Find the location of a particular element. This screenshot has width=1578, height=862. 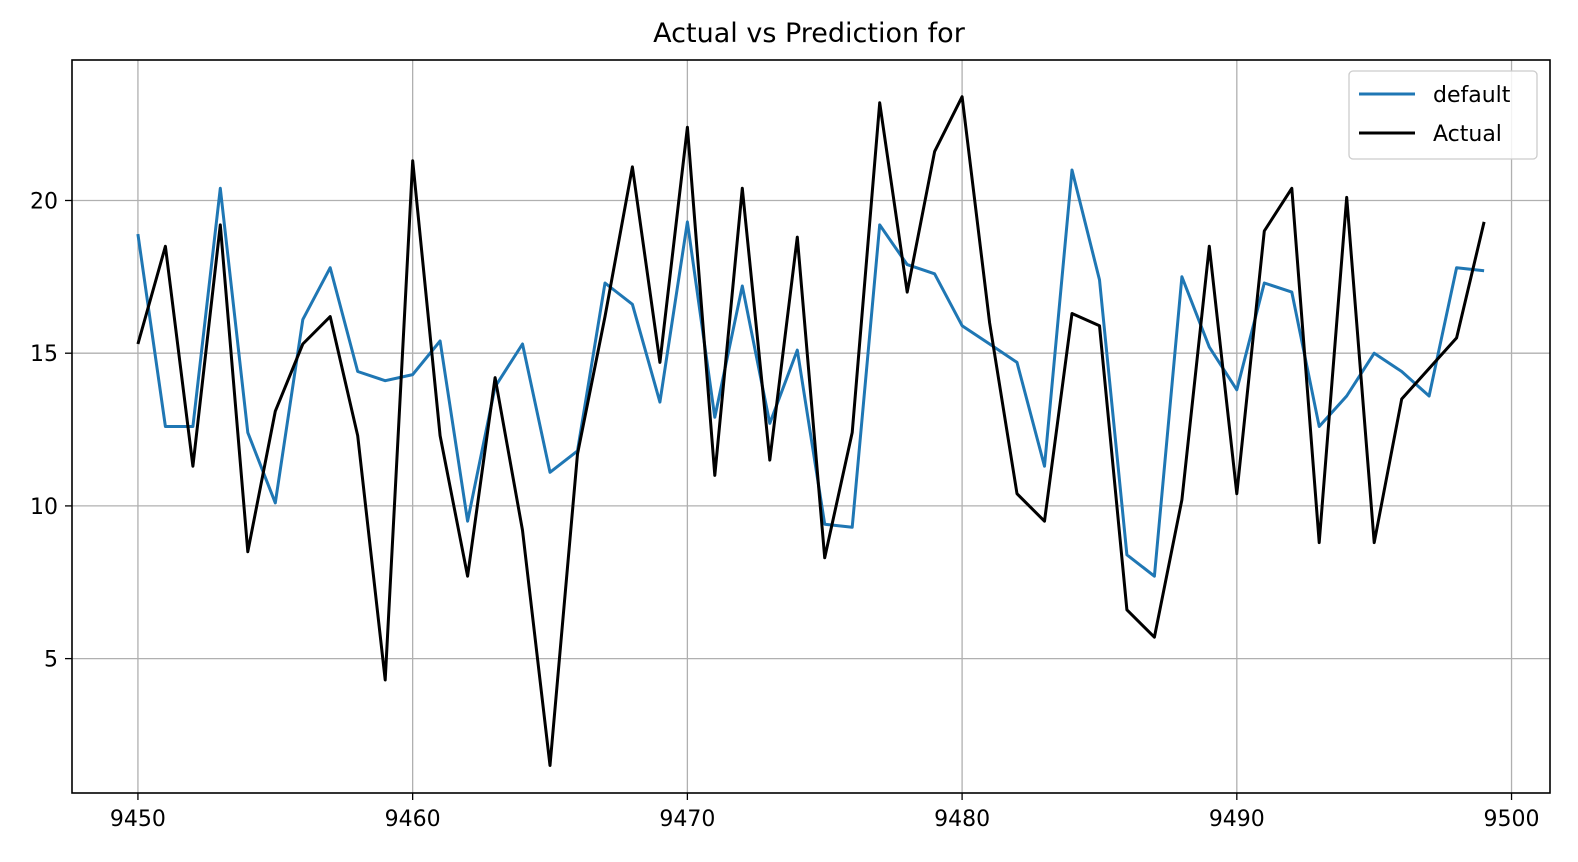

y-tick-label-0: 5 is located at coordinates (51, 660).